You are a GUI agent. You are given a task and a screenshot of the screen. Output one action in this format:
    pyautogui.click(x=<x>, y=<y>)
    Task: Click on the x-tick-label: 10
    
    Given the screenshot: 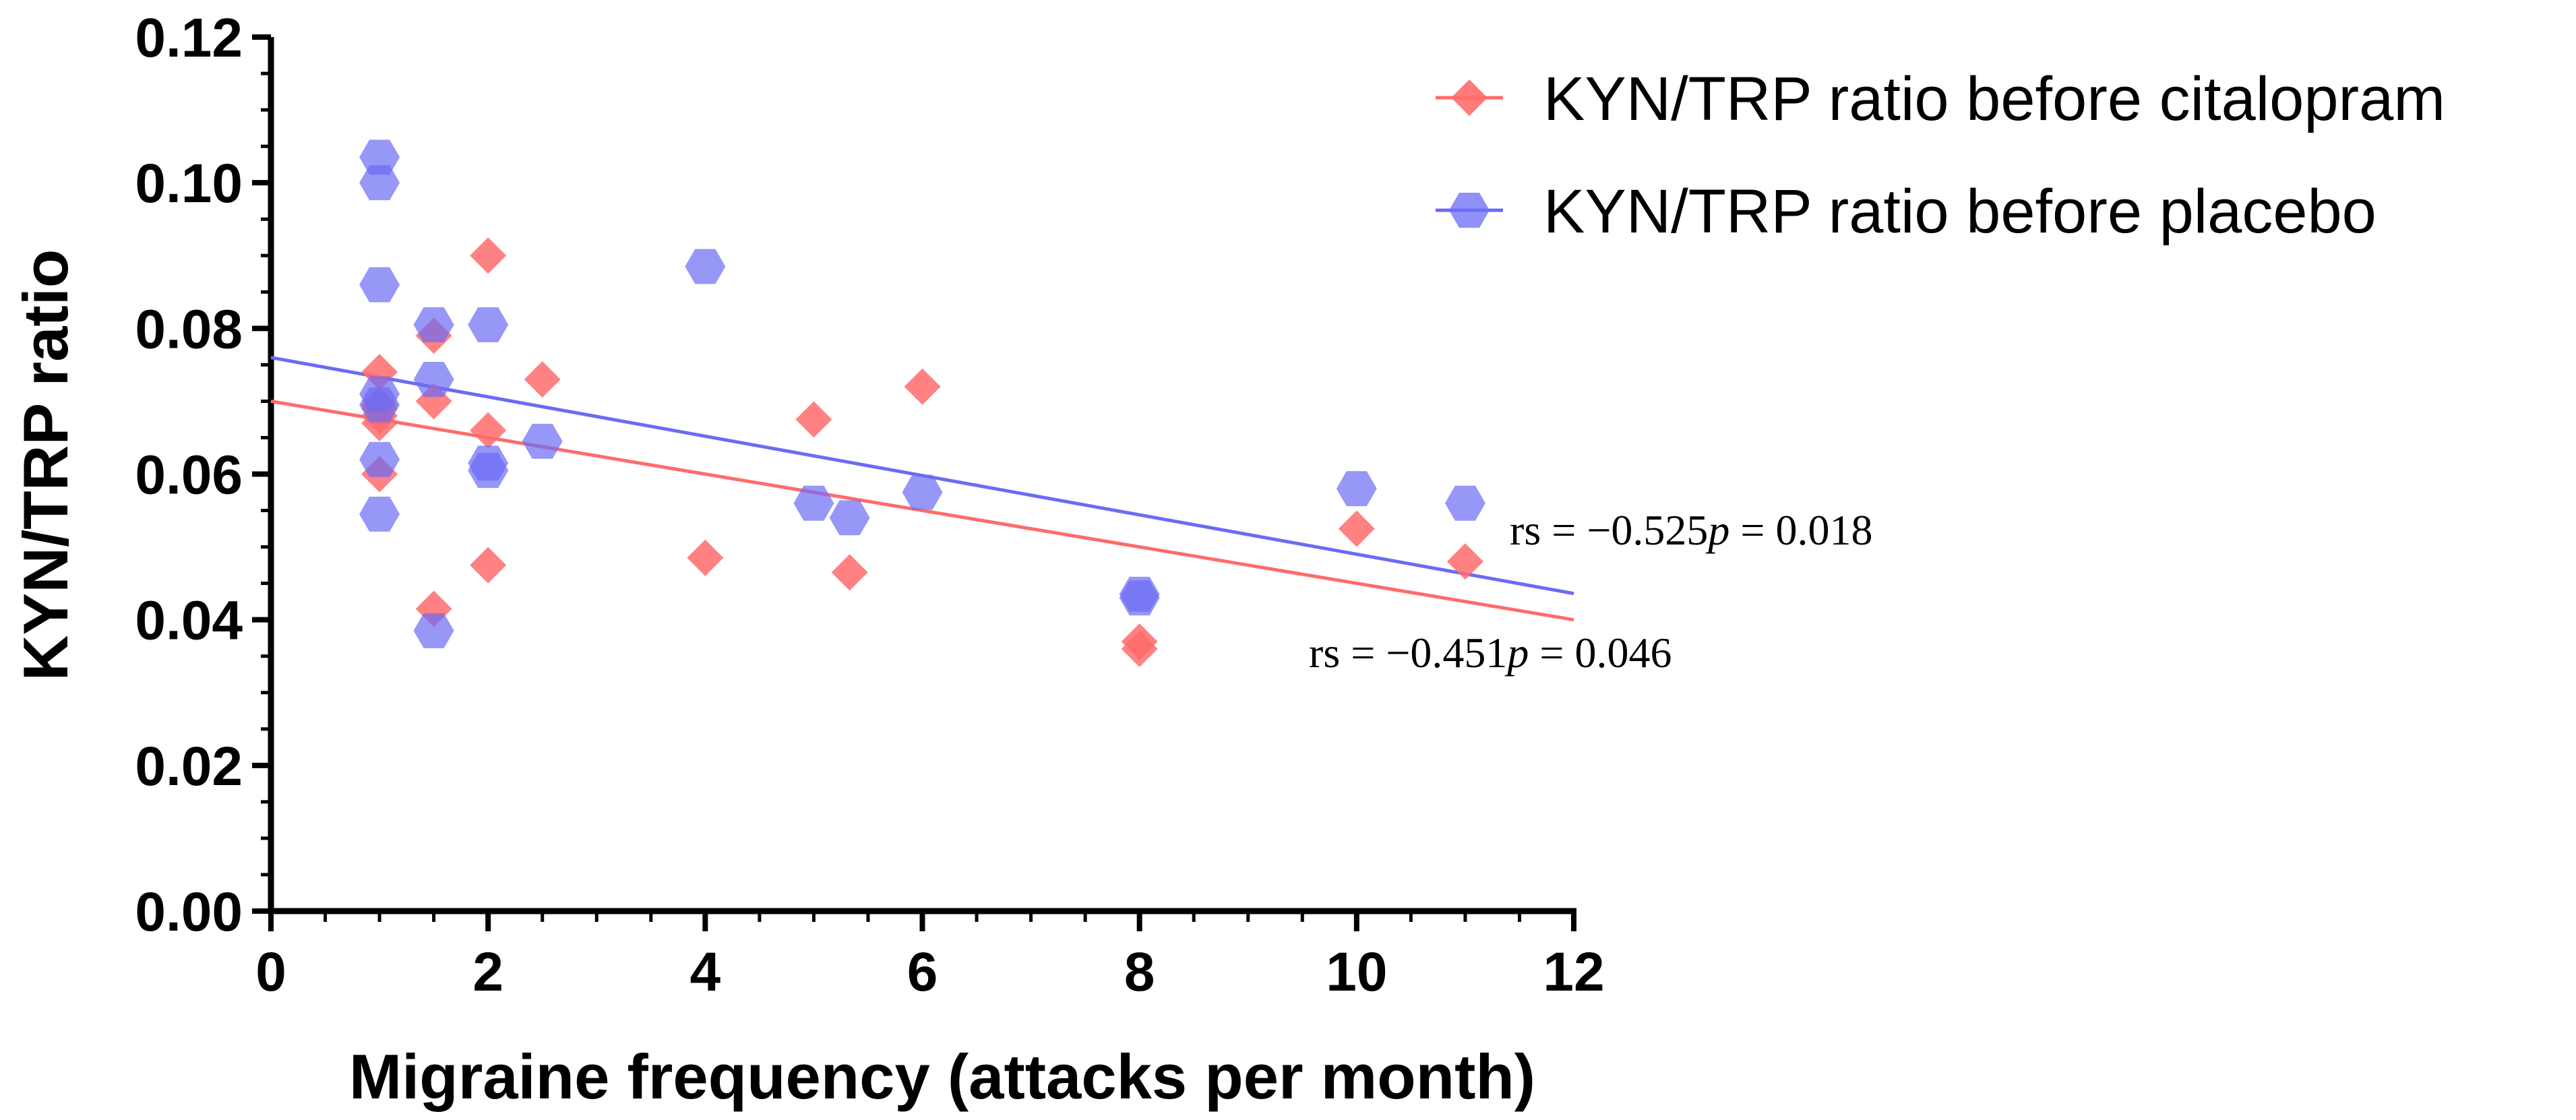 What is the action you would take?
    pyautogui.click(x=1356, y=972)
    